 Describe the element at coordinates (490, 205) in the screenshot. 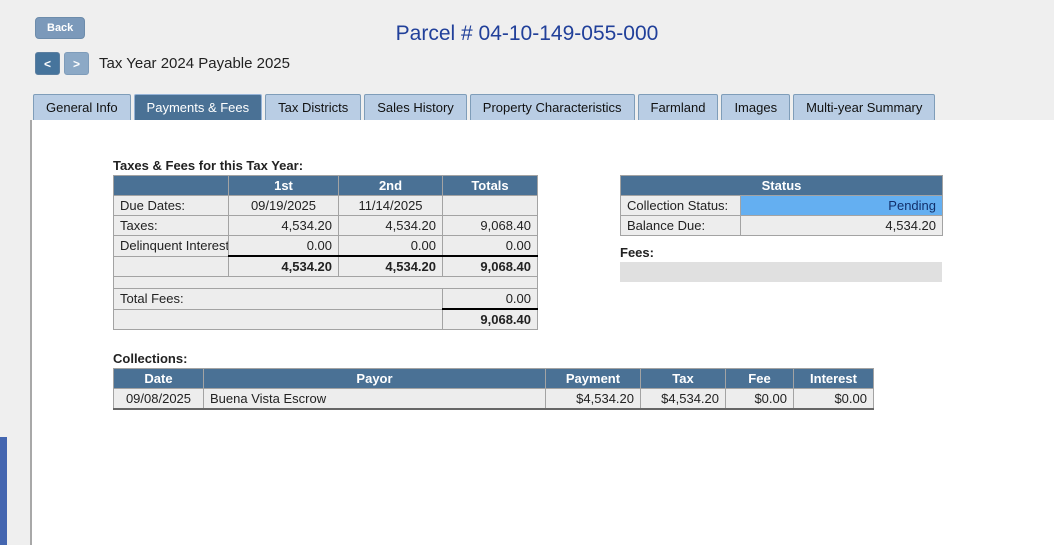

I see `due-date-total` at that location.